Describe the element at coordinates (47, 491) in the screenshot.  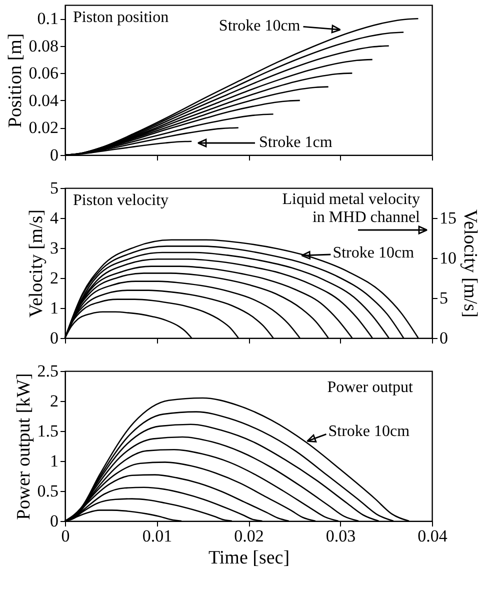
I see `y-tick-label: 0.5` at that location.